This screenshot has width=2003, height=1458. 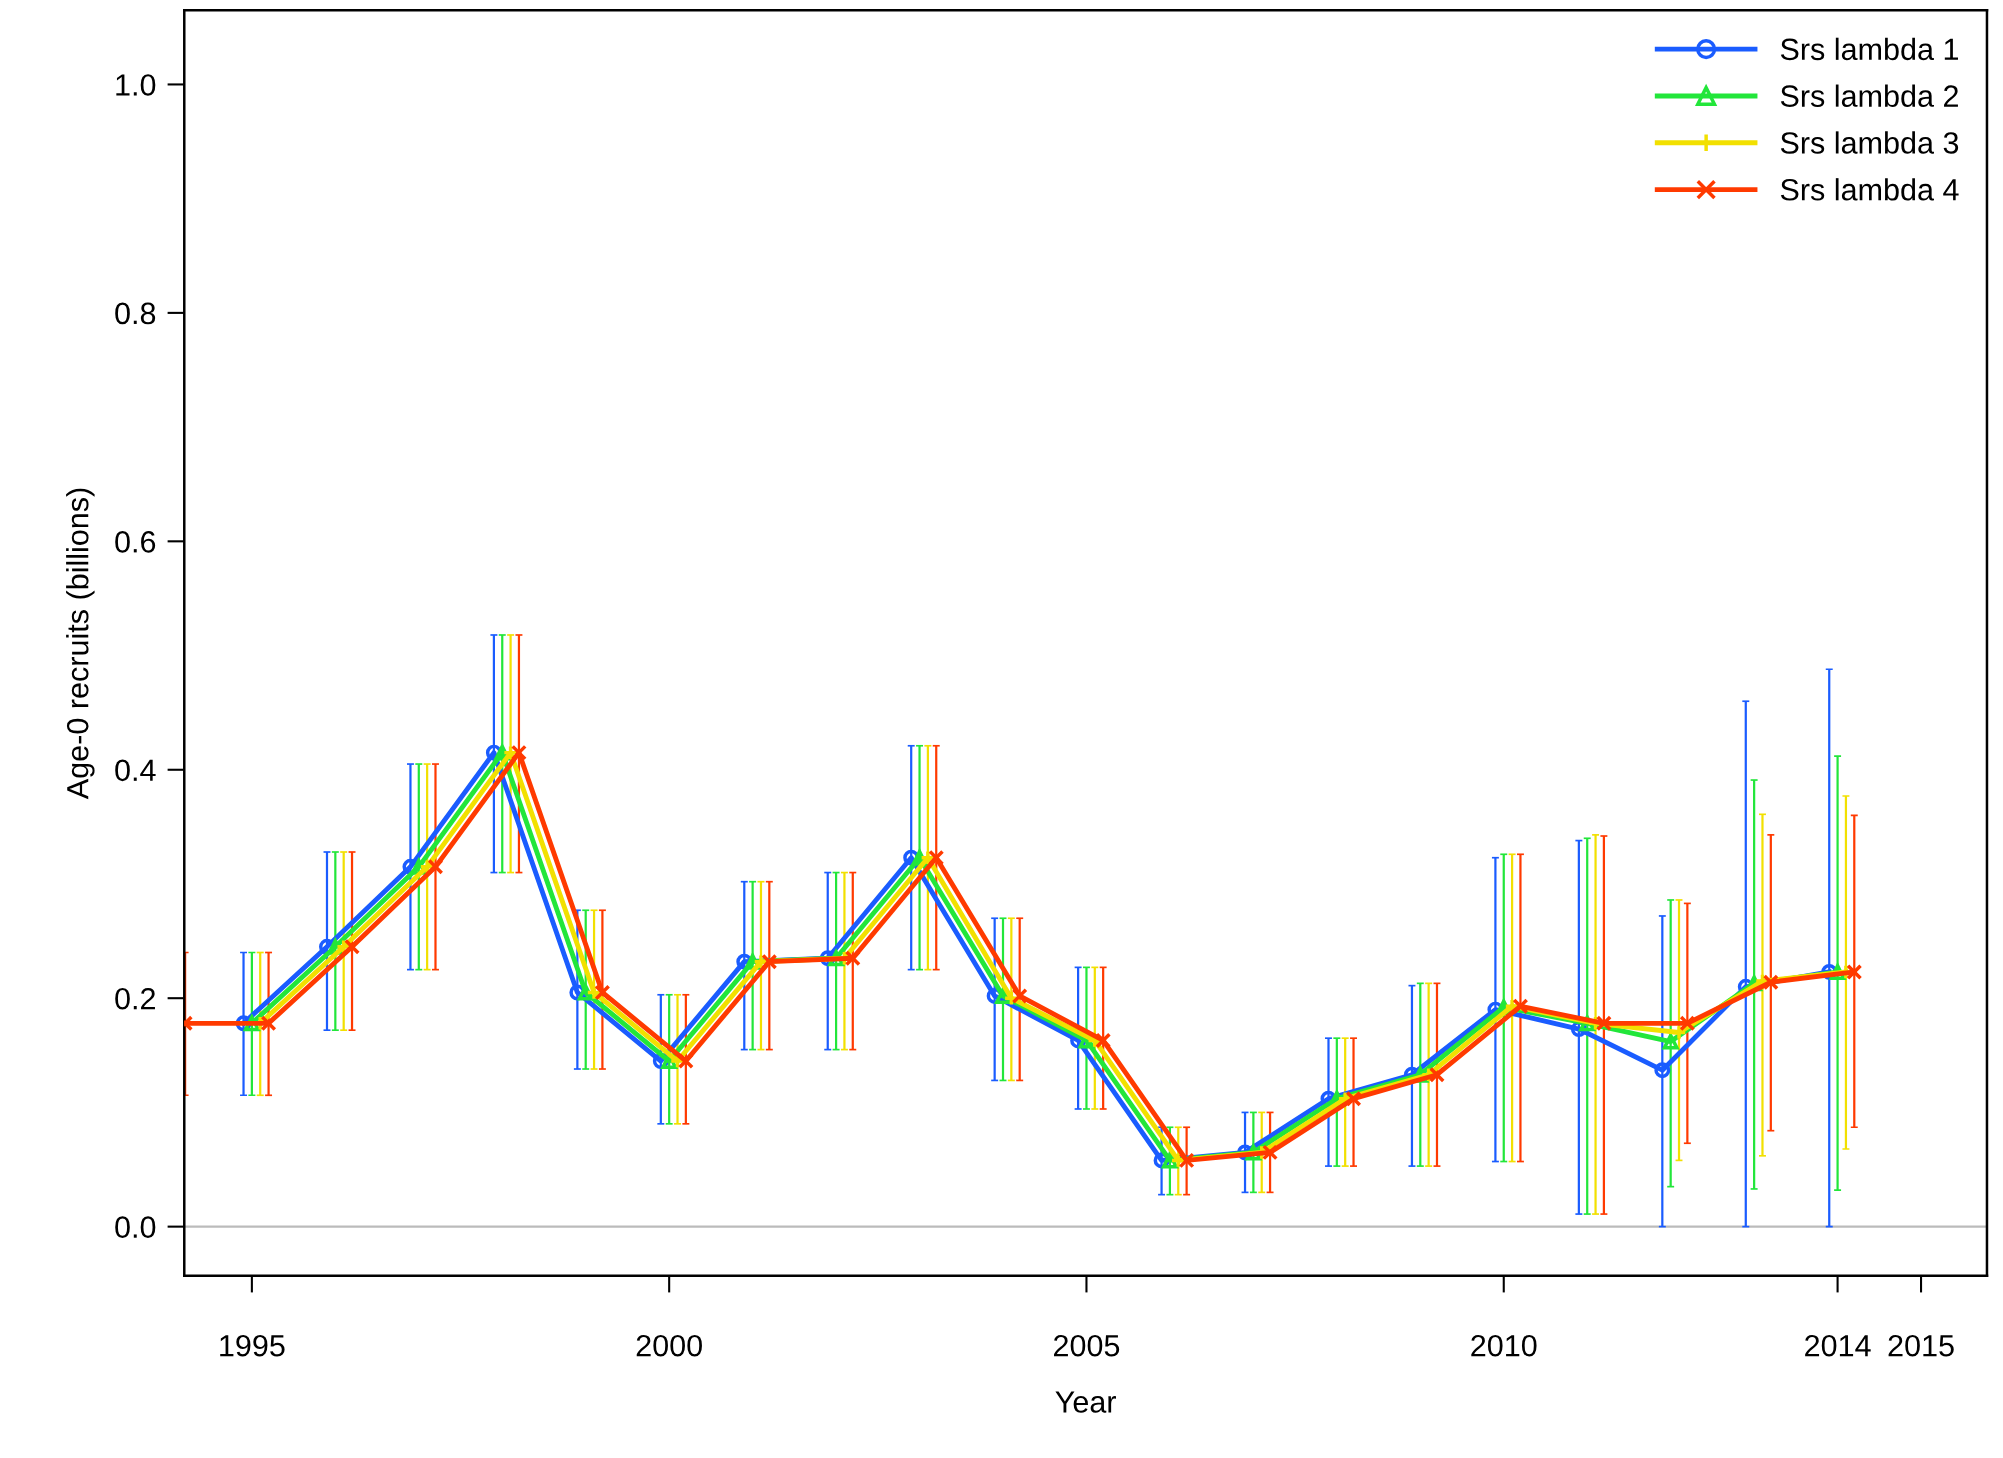 I want to click on y-tick-label: 0.2, so click(x=135, y=998).